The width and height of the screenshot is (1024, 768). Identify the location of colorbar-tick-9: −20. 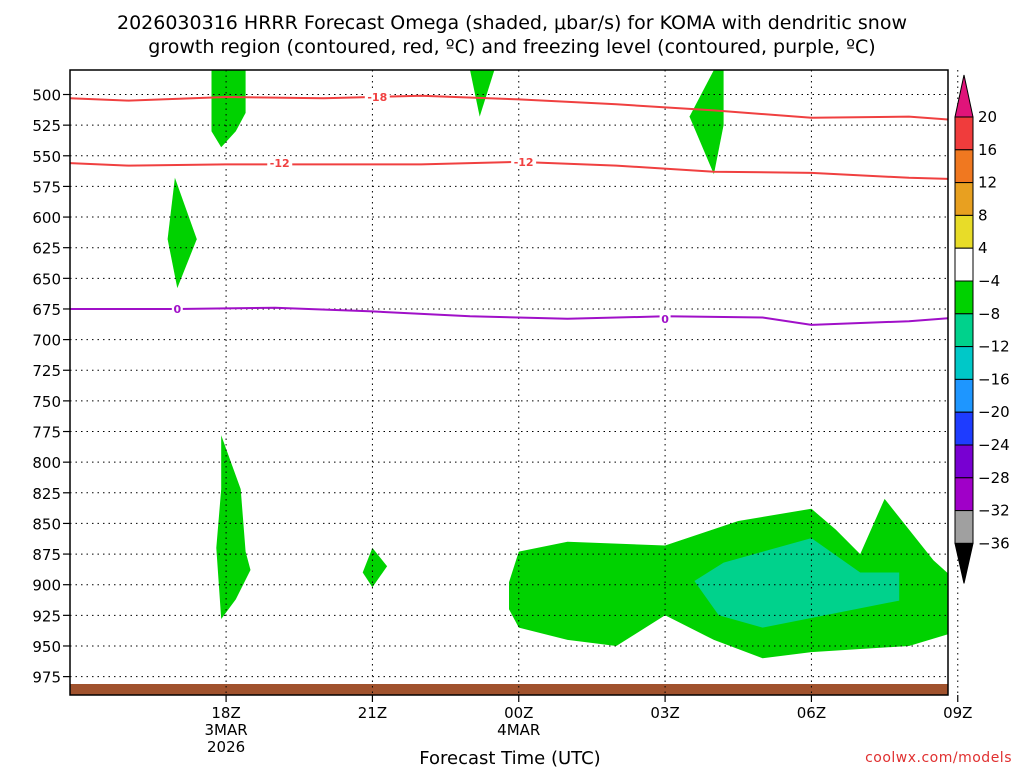
(994, 412).